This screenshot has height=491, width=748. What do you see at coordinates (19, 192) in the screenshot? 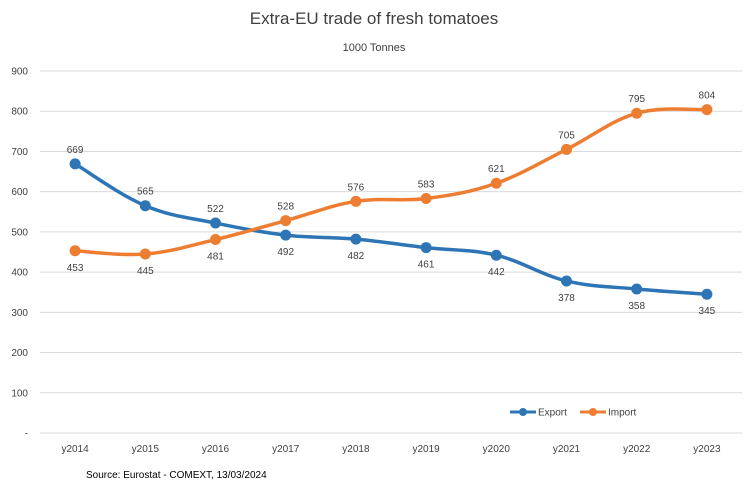
I see `y-tick-label: 600` at bounding box center [19, 192].